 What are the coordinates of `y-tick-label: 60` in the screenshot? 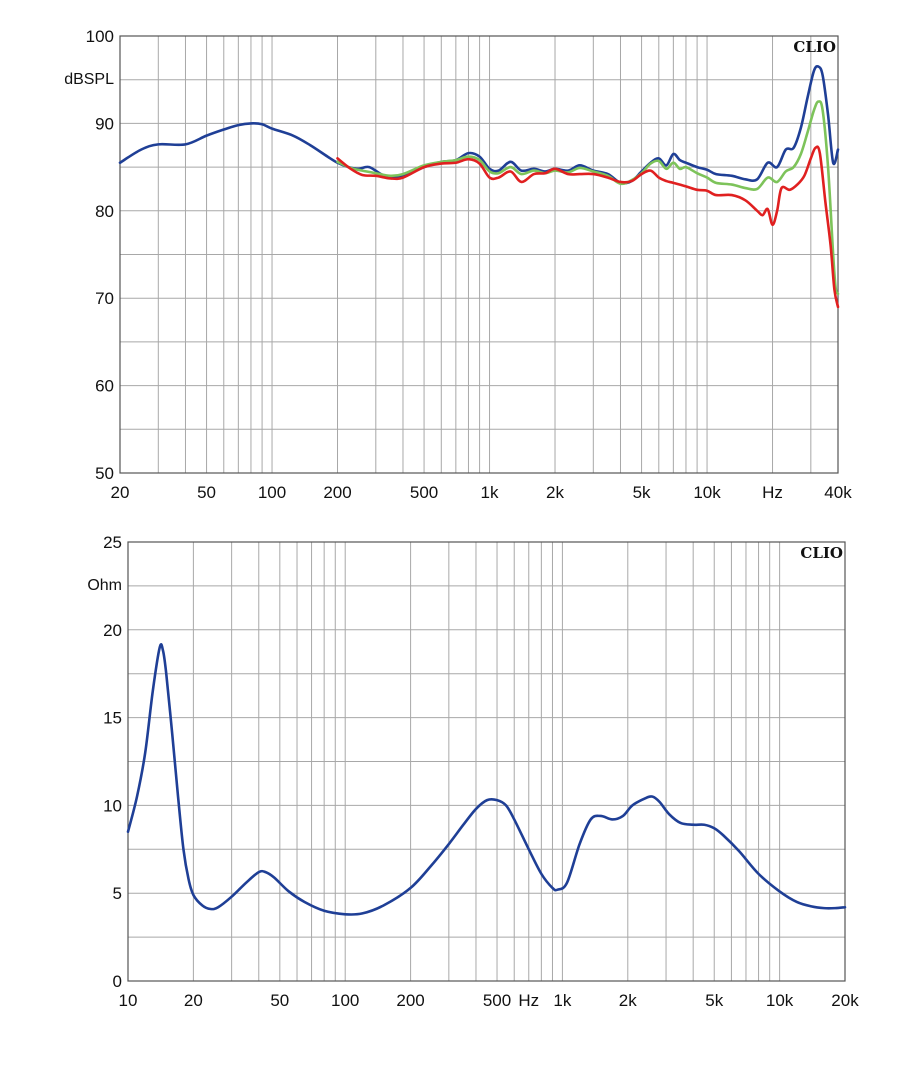 It's located at (104, 386).